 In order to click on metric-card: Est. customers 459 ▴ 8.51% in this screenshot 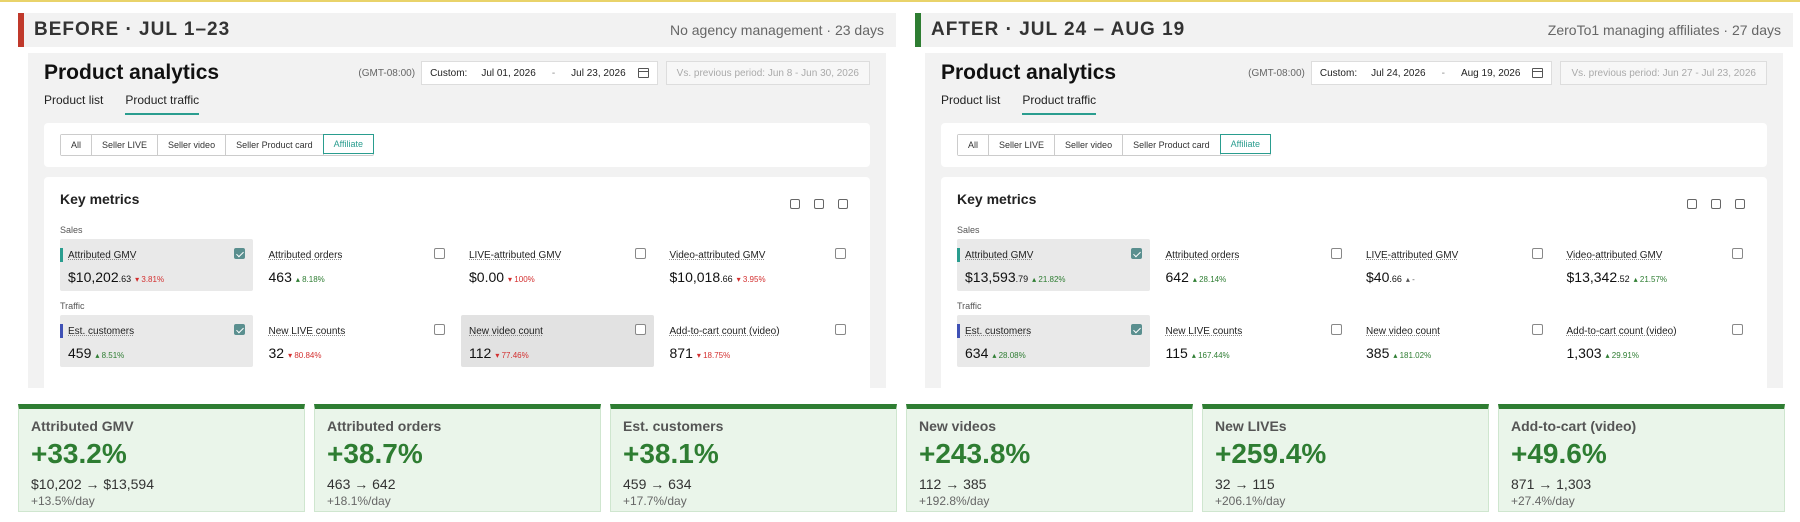, I will do `click(156, 341)`.